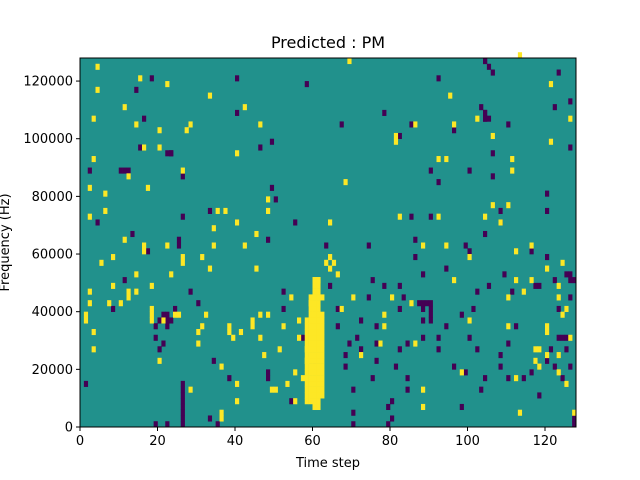  What do you see at coordinates (157, 441) in the screenshot?
I see `x-tick-label: 20` at bounding box center [157, 441].